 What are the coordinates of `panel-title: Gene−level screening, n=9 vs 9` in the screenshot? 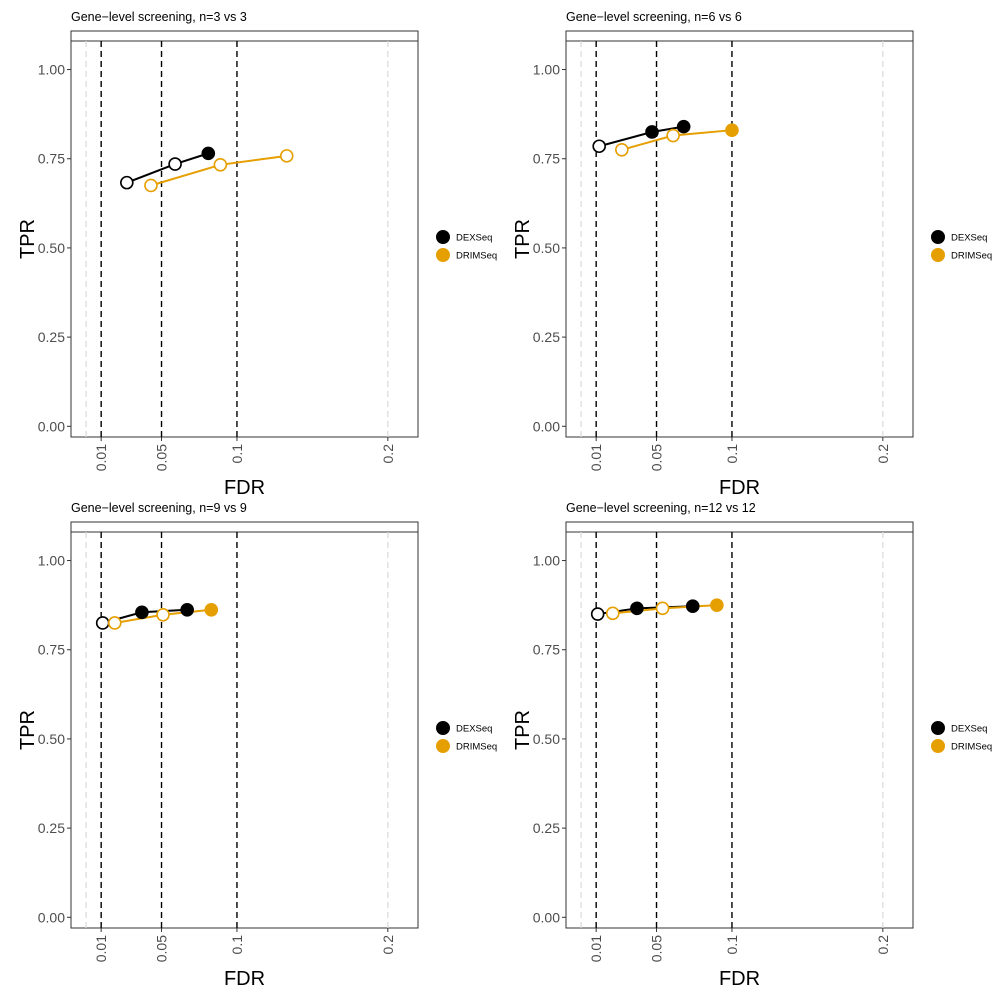 It's located at (159, 508).